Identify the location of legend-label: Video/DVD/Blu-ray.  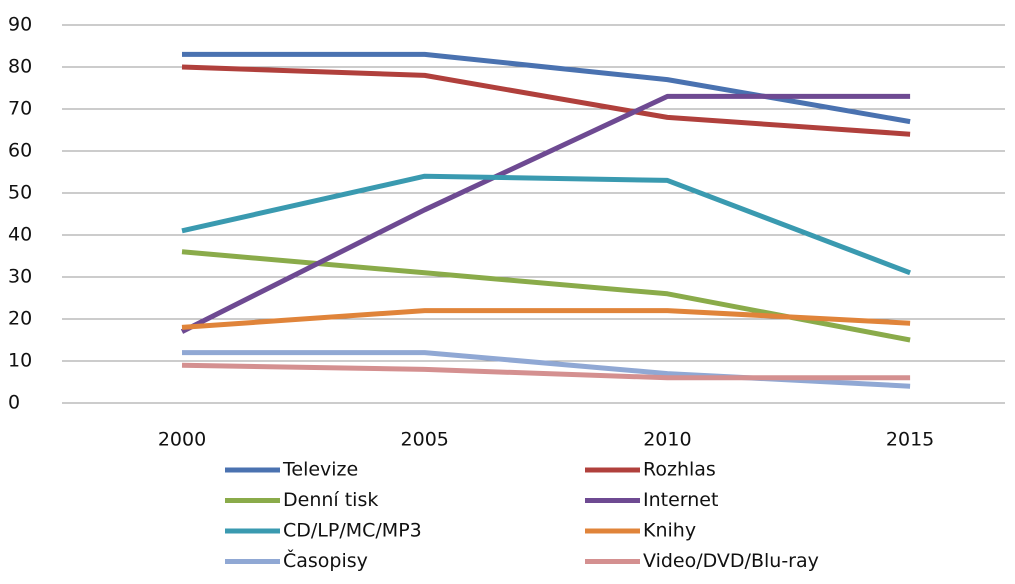
(731, 561).